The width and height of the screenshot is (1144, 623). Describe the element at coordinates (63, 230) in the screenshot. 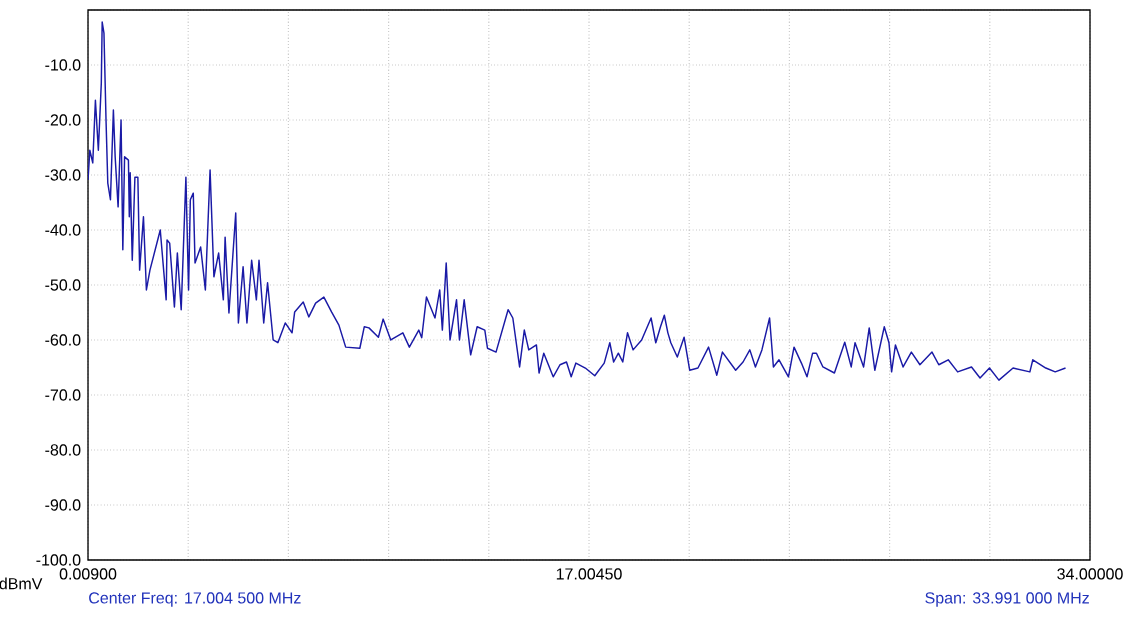

I see `y-tick-label: -40.0` at that location.